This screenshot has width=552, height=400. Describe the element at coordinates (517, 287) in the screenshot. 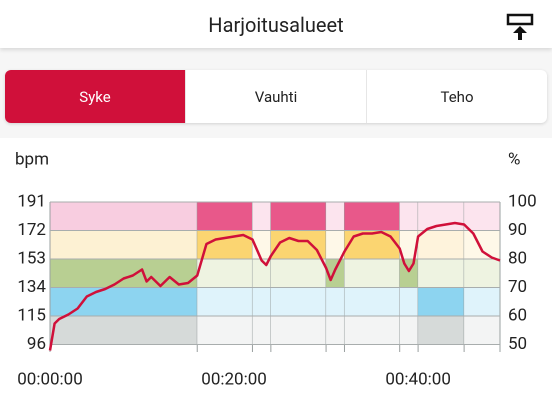

I see `y2-tick-label: 70` at that location.